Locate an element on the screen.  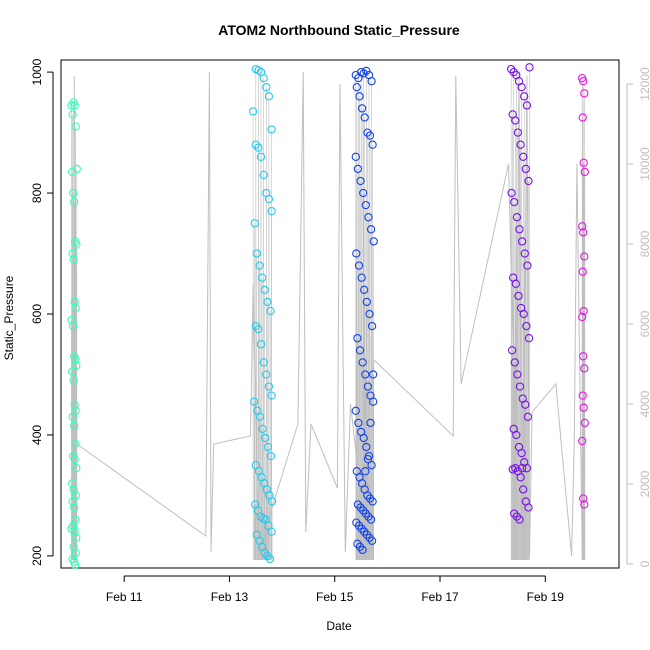
y2-tick-label: 6000 is located at coordinates (644, 323).